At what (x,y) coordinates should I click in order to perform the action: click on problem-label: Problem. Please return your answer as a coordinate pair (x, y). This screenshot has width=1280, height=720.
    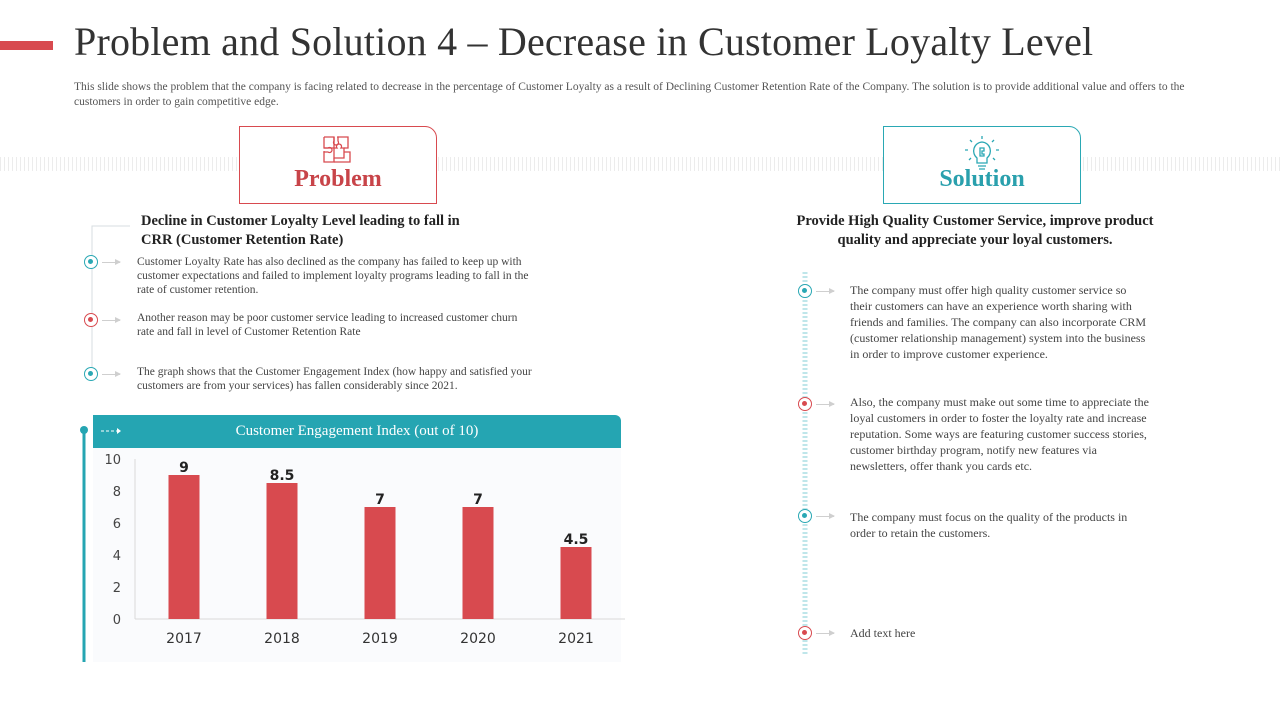
    Looking at the image, I should click on (338, 179).